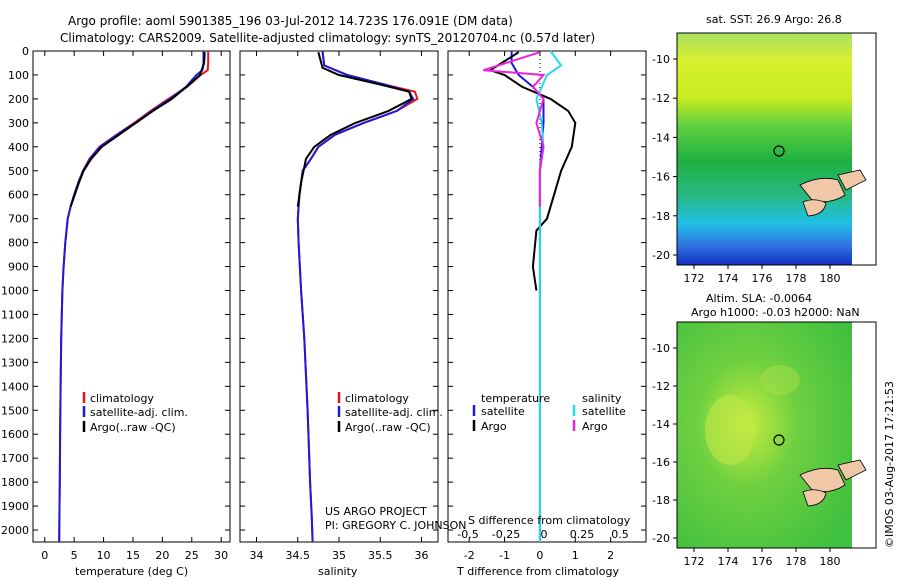 The width and height of the screenshot is (900, 580). Describe the element at coordinates (298, 555) in the screenshot. I see `x-tick-label: 34.5` at that location.